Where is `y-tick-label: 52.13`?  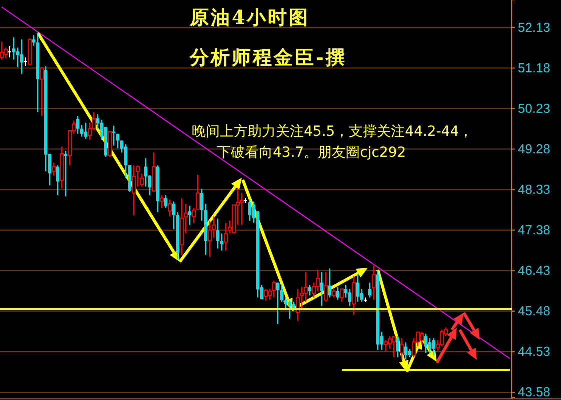 y-tick-label: 52.13 is located at coordinates (534, 27).